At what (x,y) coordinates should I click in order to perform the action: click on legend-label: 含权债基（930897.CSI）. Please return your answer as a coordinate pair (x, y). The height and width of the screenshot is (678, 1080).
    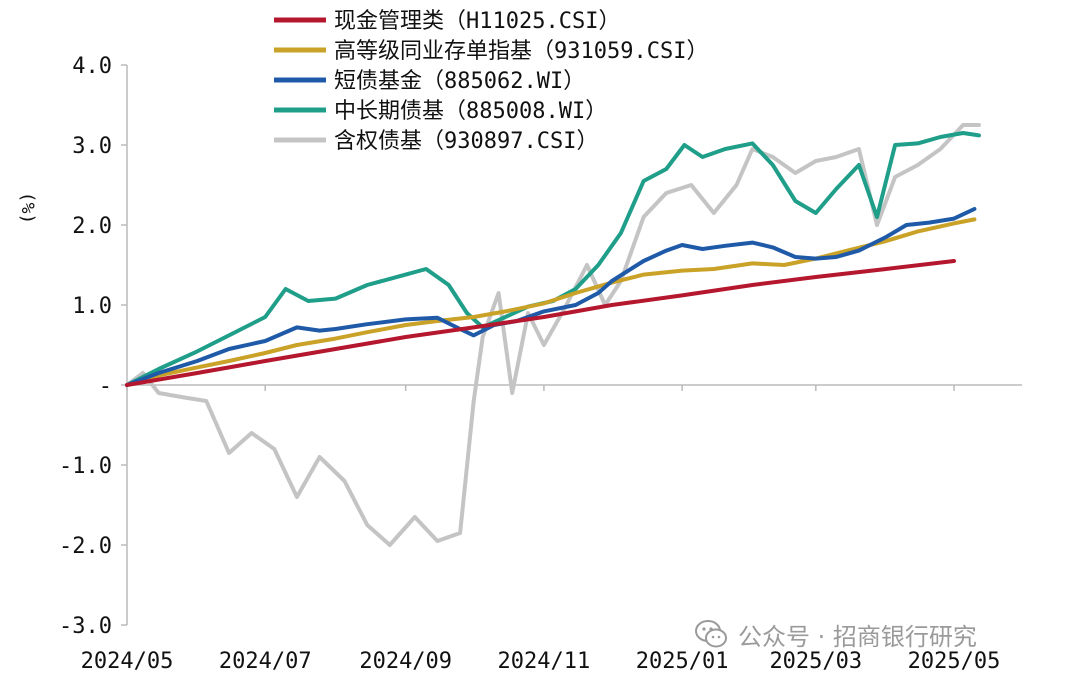
    Looking at the image, I should click on (466, 141).